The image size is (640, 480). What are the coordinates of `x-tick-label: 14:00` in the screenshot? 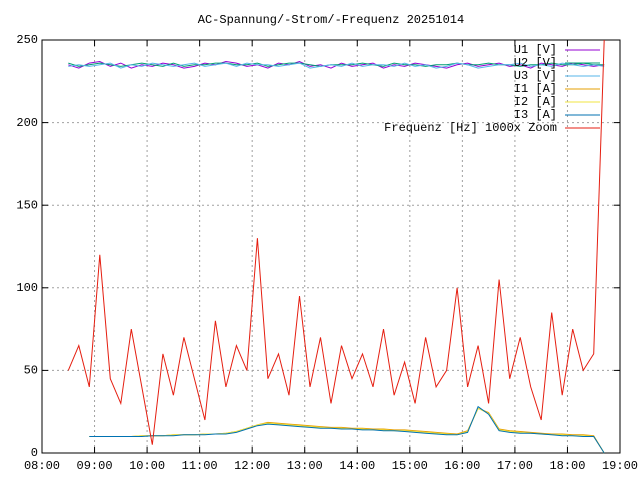 It's located at (357, 466).